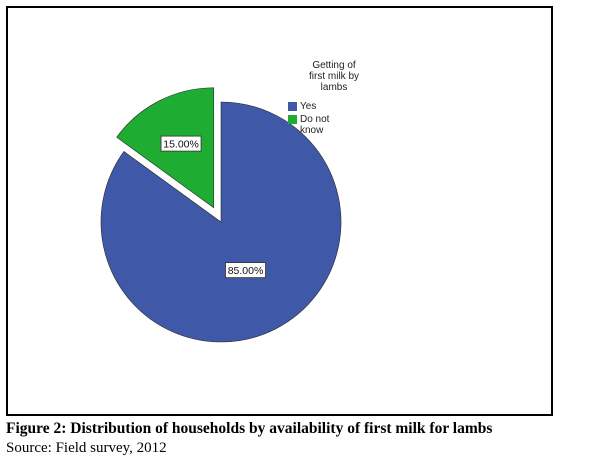  What do you see at coordinates (315, 125) in the screenshot?
I see `legend-label-do-not-know: Do not know` at bounding box center [315, 125].